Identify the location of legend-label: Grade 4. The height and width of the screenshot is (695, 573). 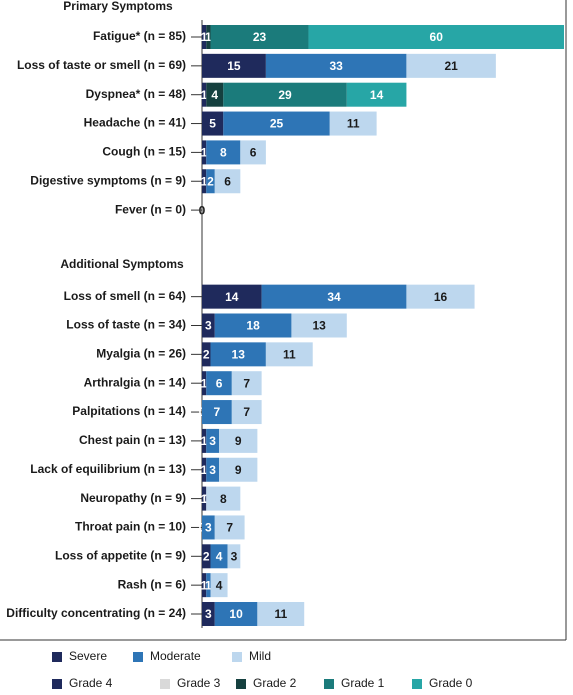
(91, 683).